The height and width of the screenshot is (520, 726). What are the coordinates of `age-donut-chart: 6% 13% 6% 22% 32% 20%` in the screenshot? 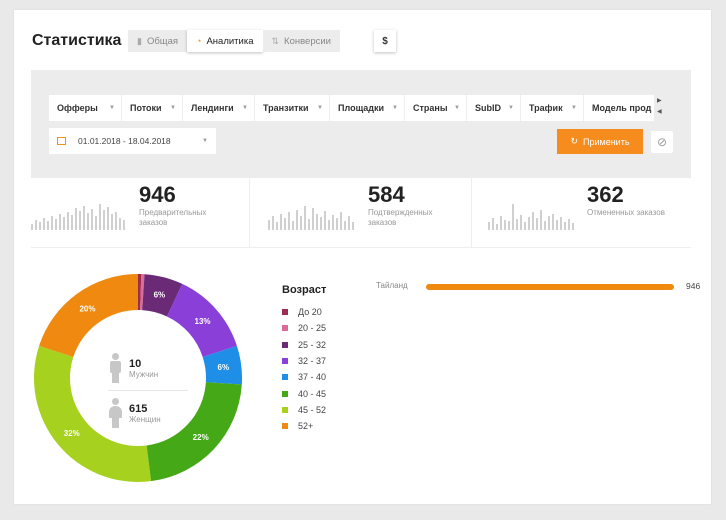 It's located at (138, 378).